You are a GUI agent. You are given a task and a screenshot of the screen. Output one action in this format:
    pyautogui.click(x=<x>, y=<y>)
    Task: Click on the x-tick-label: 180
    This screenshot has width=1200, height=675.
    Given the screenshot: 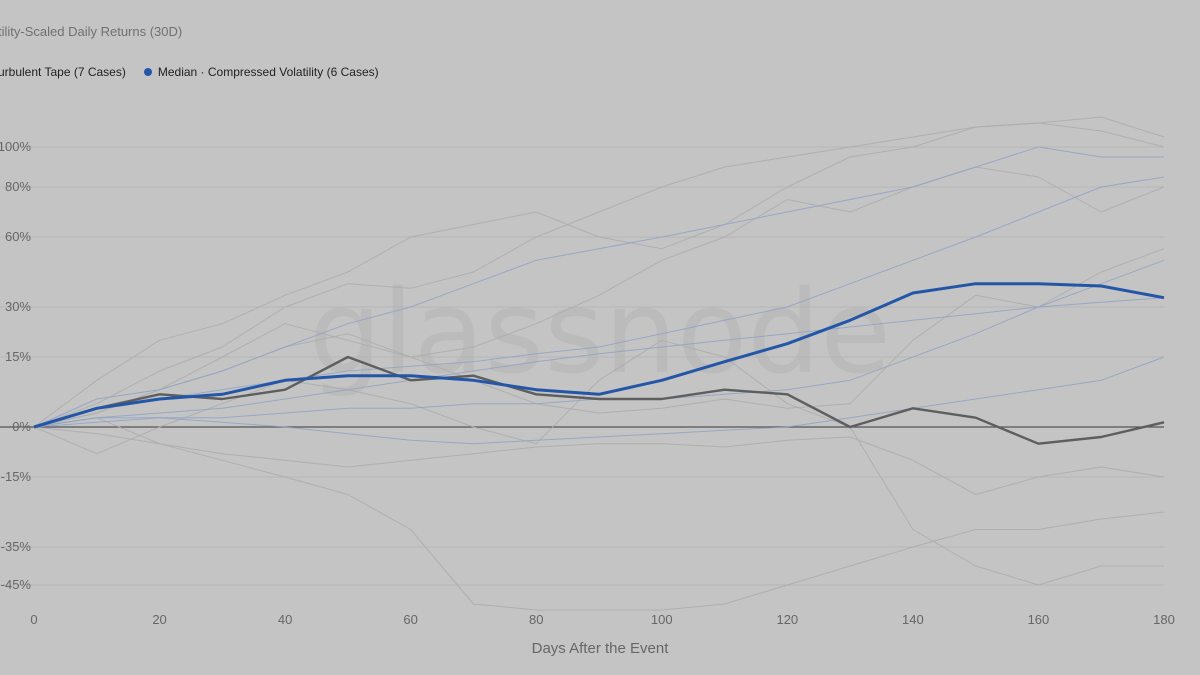 What is the action you would take?
    pyautogui.click(x=1164, y=619)
    